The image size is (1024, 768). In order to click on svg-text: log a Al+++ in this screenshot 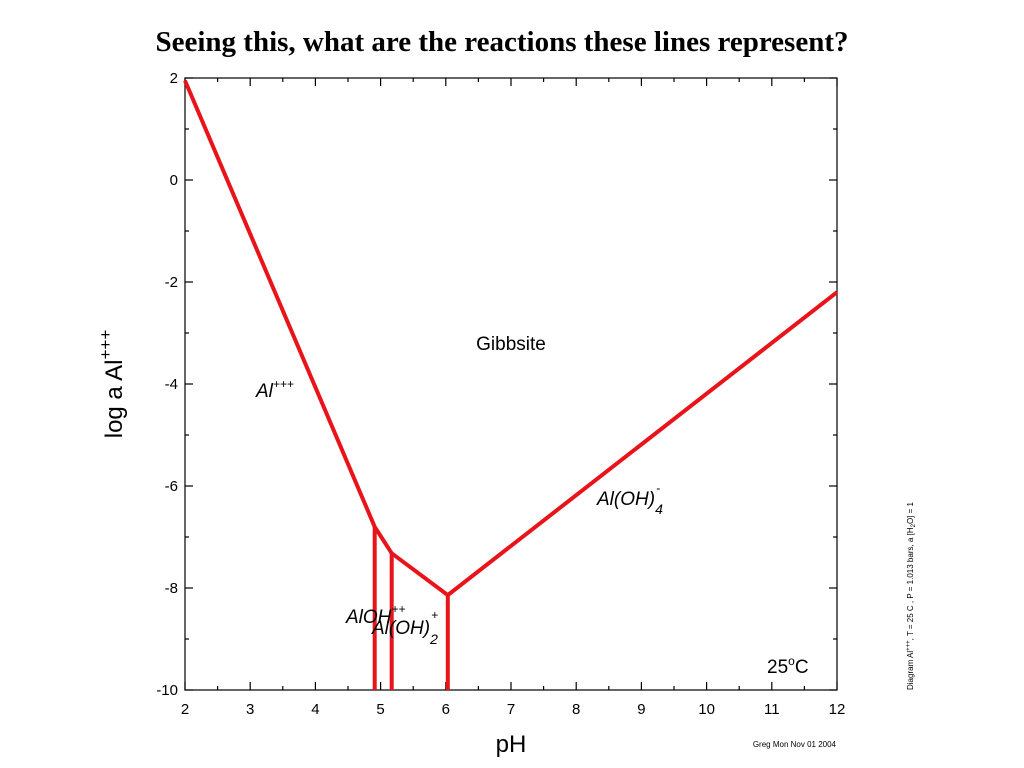, I will do `click(112, 384)`.